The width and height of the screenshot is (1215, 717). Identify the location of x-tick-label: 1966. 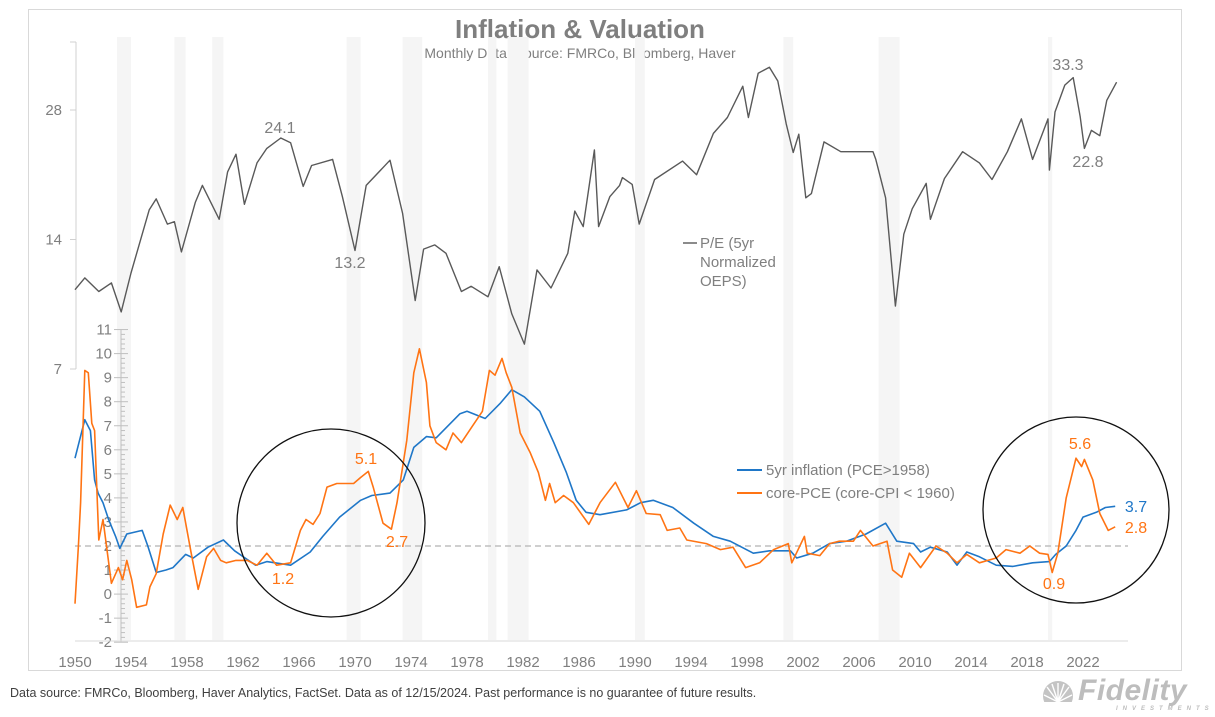
(298, 662).